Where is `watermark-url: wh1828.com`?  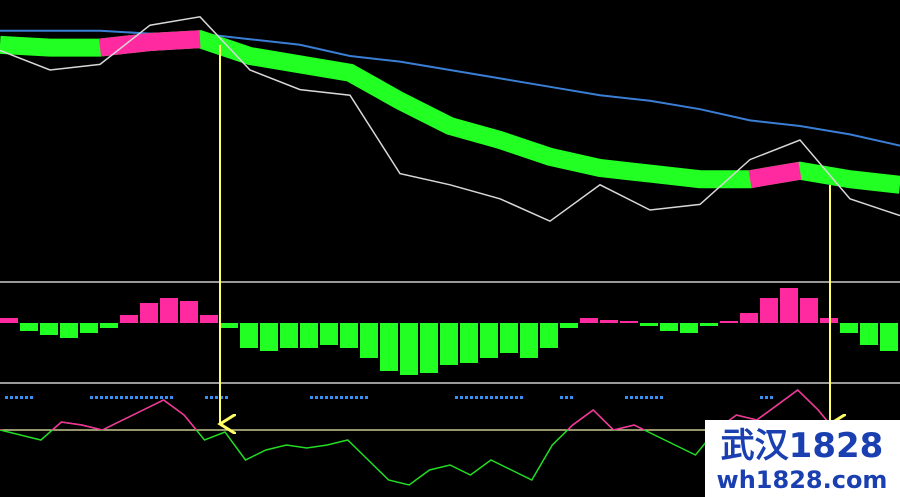
watermark-url: wh1828.com is located at coordinates (802, 480).